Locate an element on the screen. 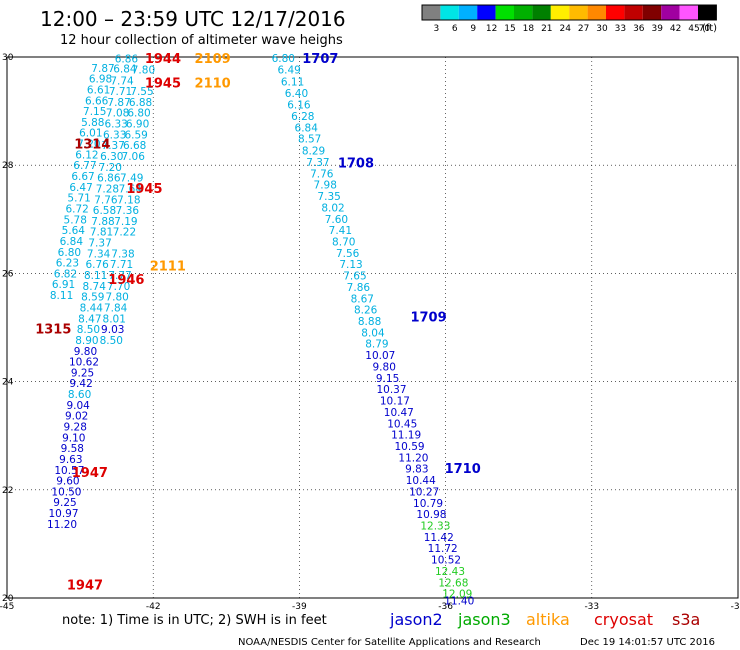 The height and width of the screenshot is (650, 740). swh-value-label: 6.68 is located at coordinates (134, 146).